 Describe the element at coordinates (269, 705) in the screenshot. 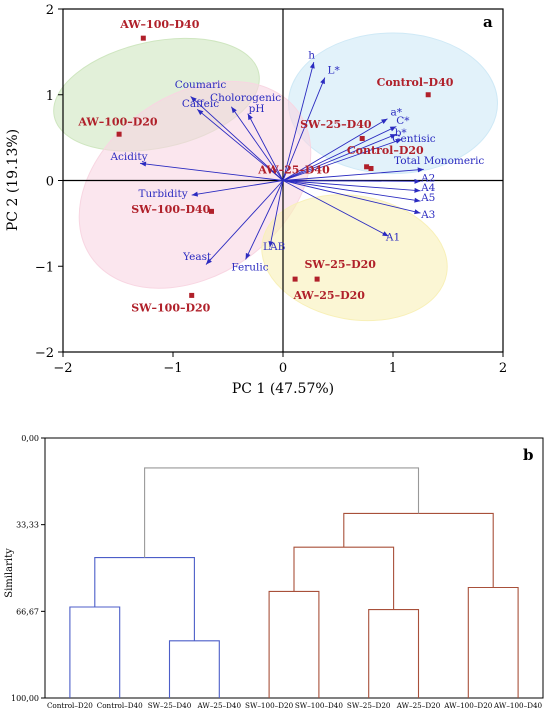

I see `leaf-label: SW–100–D20` at that location.